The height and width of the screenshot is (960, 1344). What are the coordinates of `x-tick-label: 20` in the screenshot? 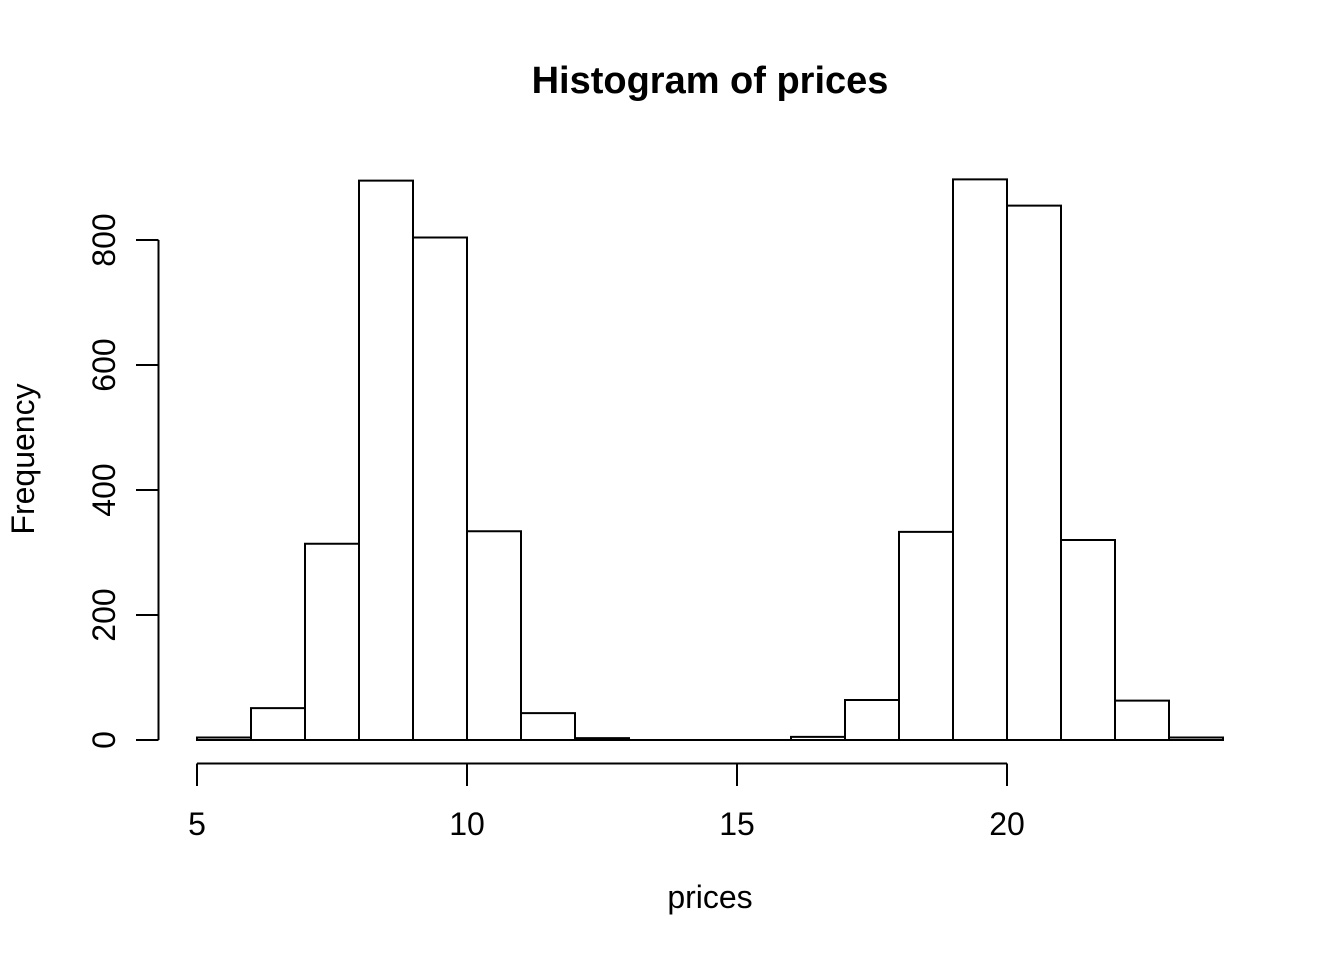 It's located at (1007, 824).